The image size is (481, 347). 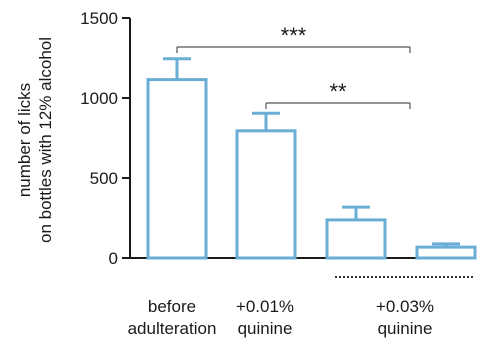 I want to click on y-tick-label: 500, so click(x=104, y=178).